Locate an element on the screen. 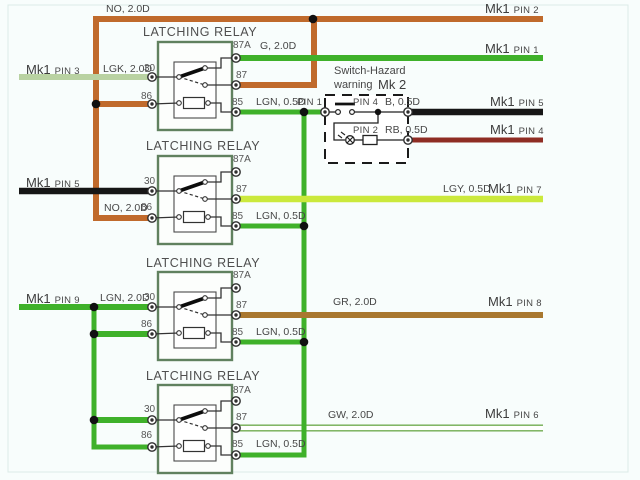 The width and height of the screenshot is (640, 480). relay1-terminal-85: 85 is located at coordinates (238, 102).